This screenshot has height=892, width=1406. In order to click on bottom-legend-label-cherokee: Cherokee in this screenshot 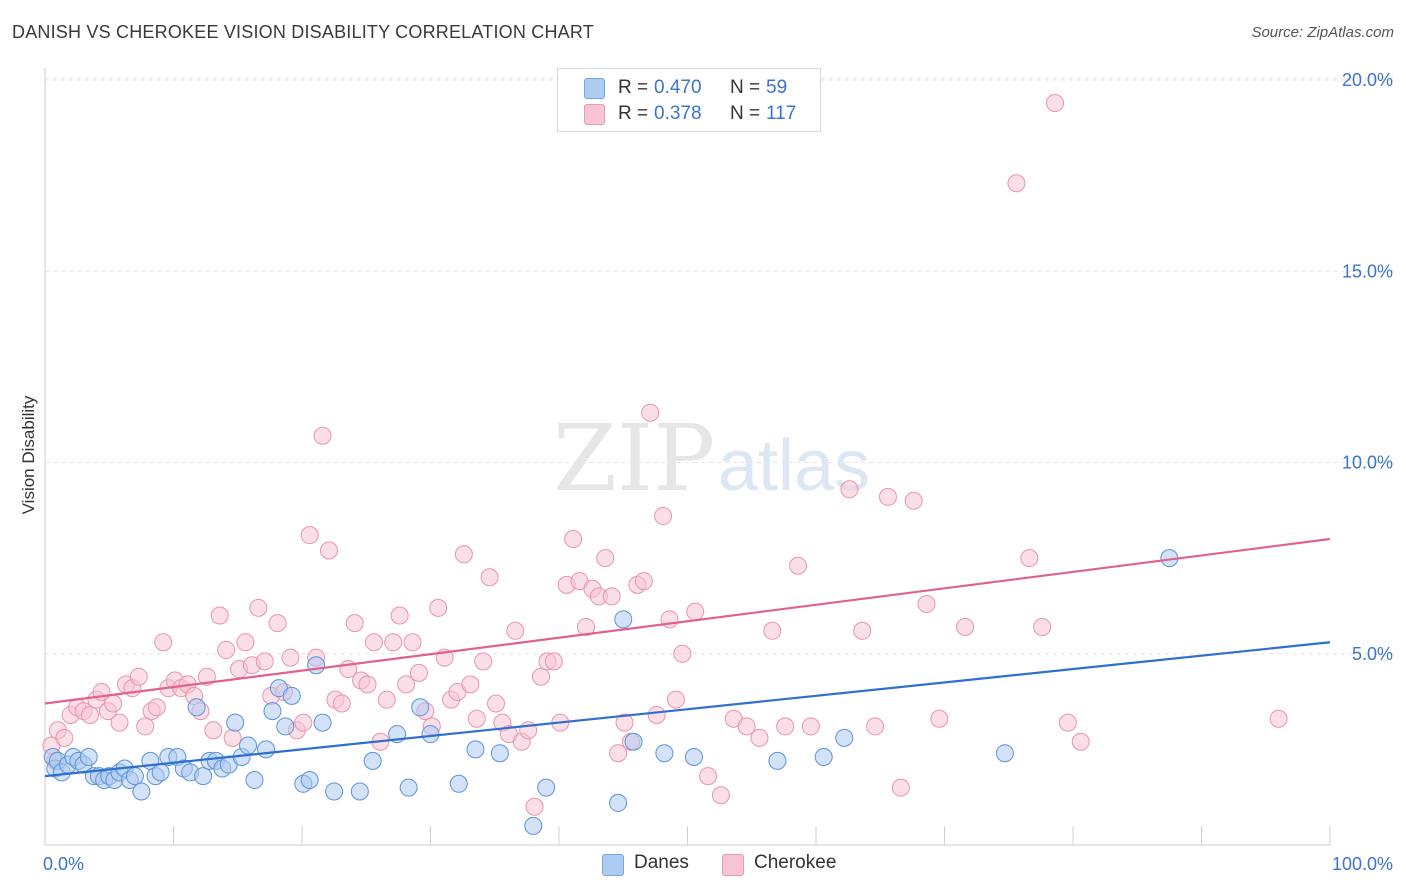, I will do `click(795, 862)`.